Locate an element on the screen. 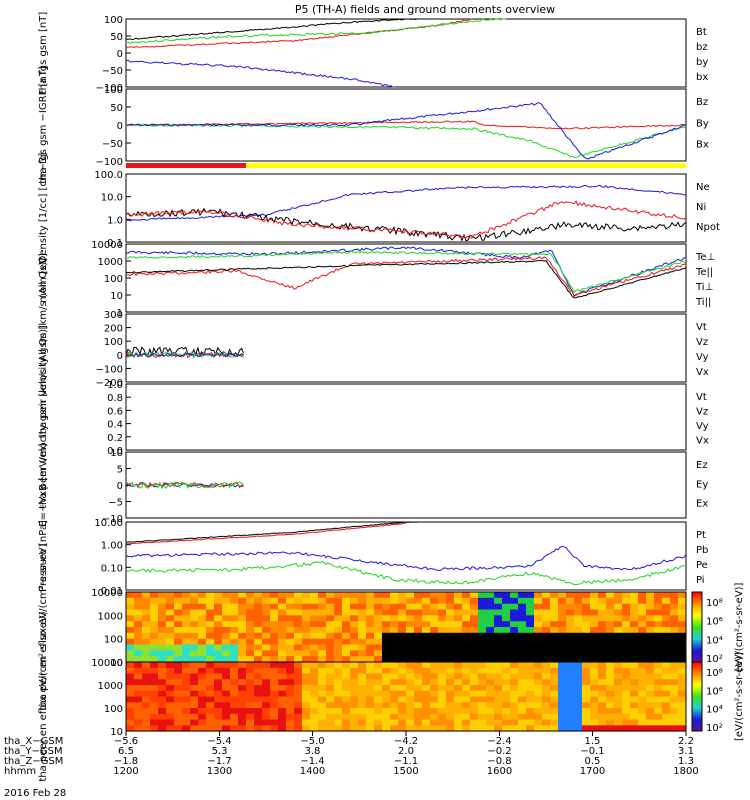 The height and width of the screenshot is (800, 750). y-tick-label: −100 is located at coordinates (109, 88).